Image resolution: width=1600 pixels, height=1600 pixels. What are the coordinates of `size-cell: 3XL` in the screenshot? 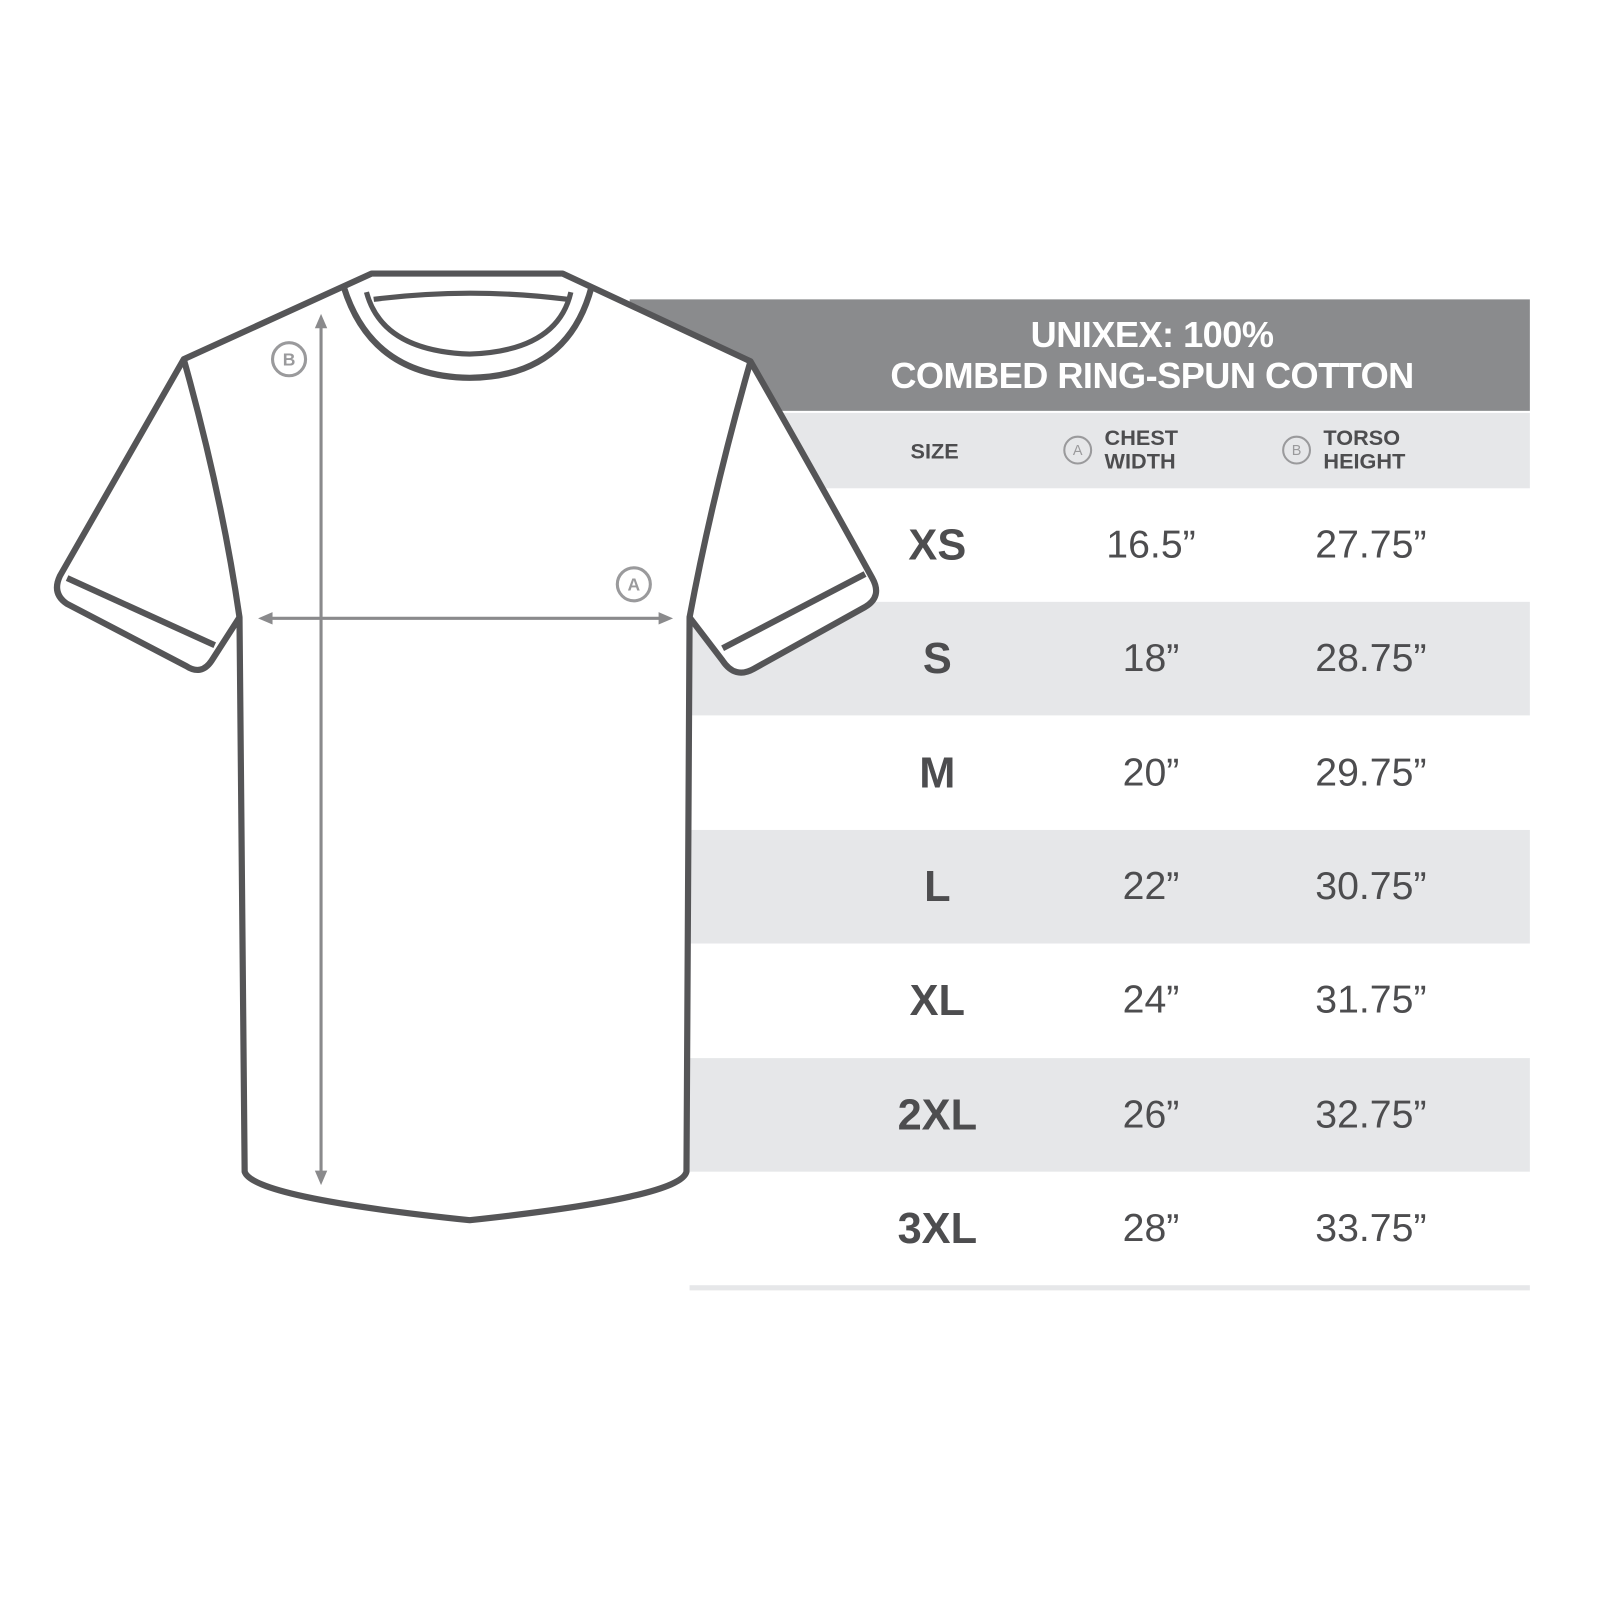 It's located at (937, 1227).